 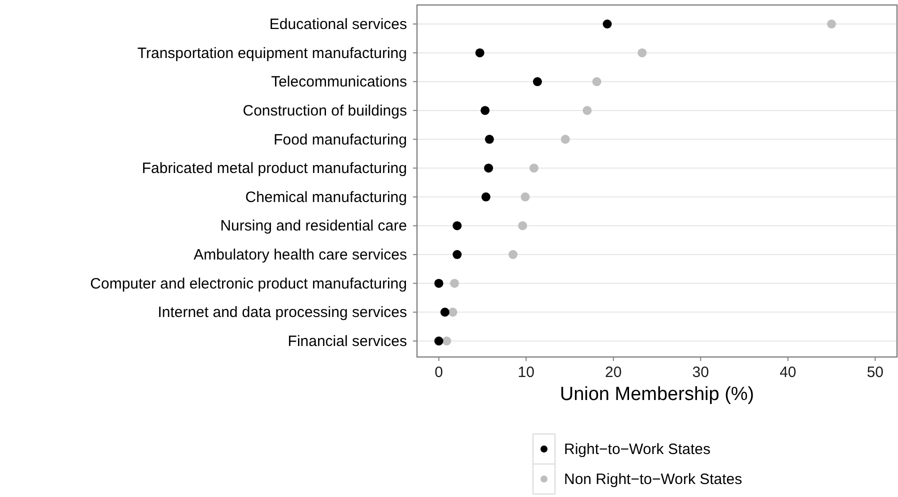 What do you see at coordinates (700, 372) in the screenshot?
I see `x-tick-label: 30` at bounding box center [700, 372].